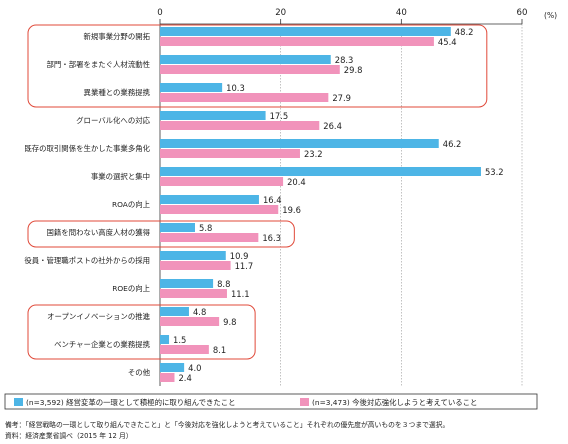 This screenshot has width=568, height=444. Describe the element at coordinates (98, 316) in the screenshot. I see `category-label: オープンイノベーションの推進` at that location.